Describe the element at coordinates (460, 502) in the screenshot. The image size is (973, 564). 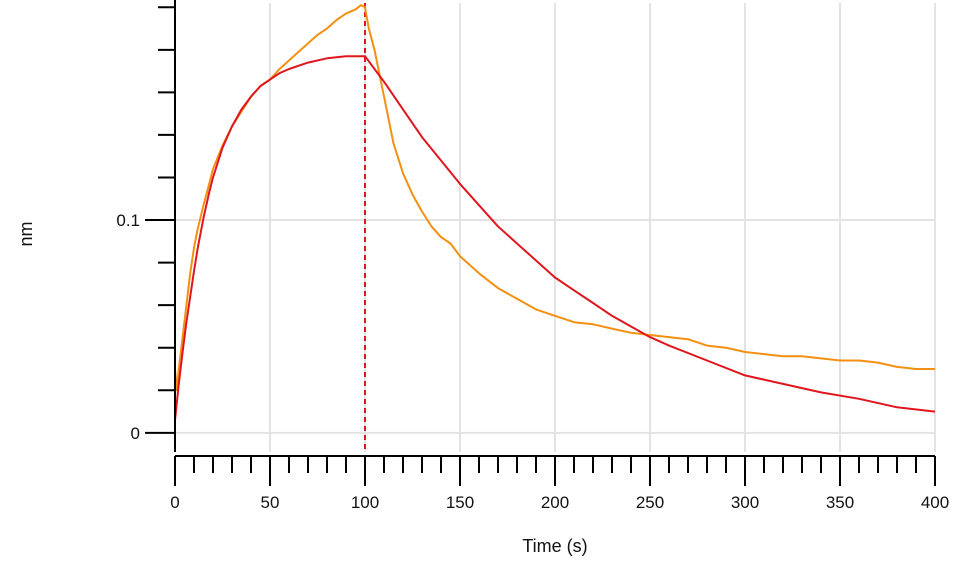
I see `x-tick-label: 150` at that location.